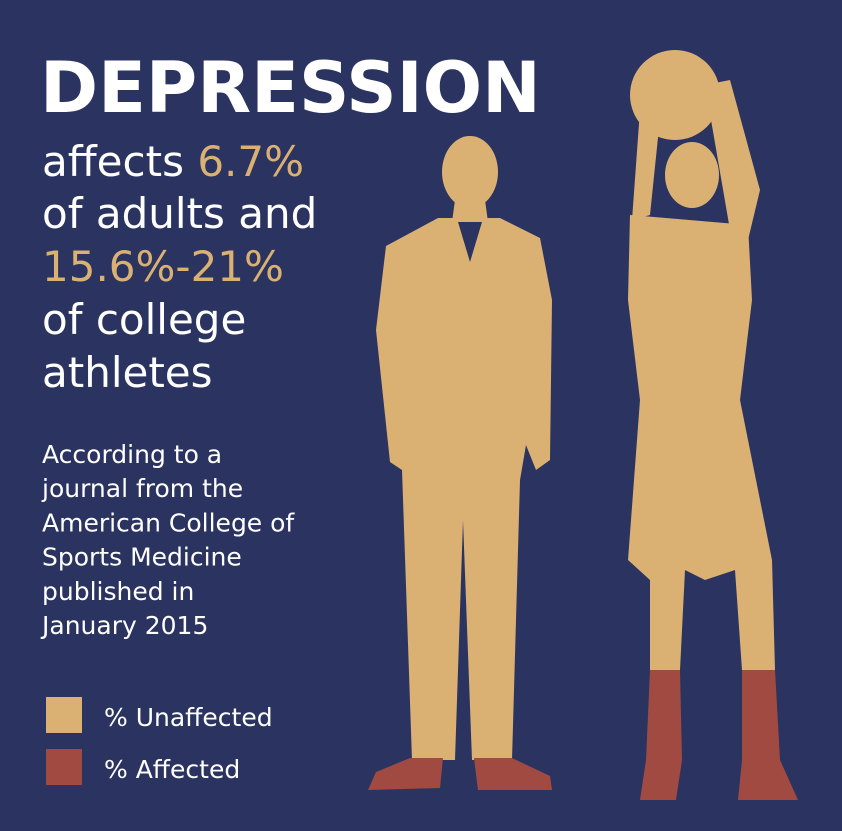 The width and height of the screenshot is (842, 831). Describe the element at coordinates (290, 88) in the screenshot. I see `title: DEPRESSION` at that location.